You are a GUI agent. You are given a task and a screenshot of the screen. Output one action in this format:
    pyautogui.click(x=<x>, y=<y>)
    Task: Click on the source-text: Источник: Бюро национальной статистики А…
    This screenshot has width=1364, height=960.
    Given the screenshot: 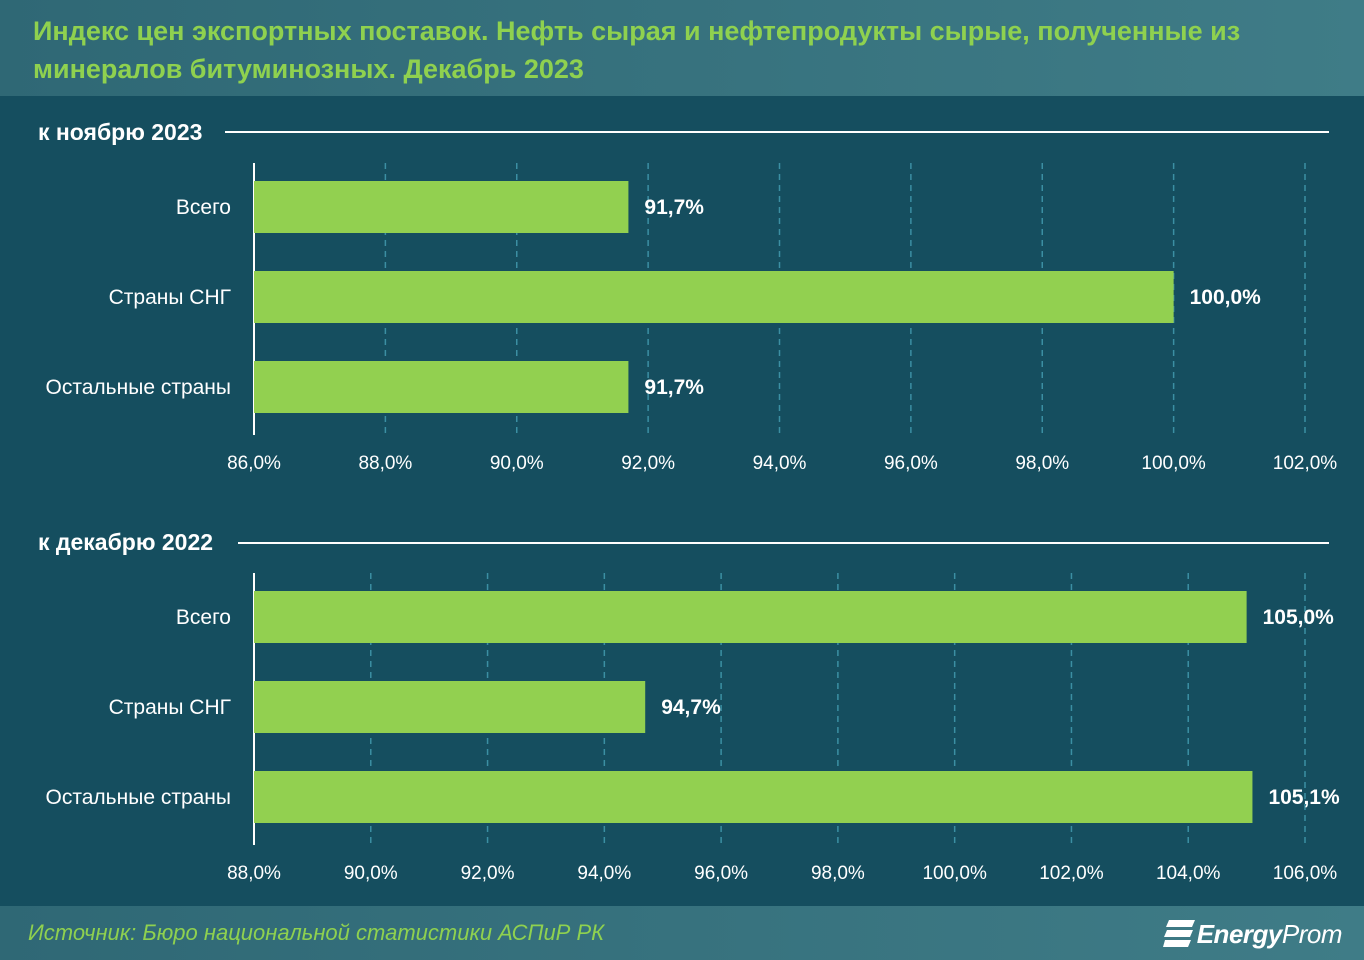 What is the action you would take?
    pyautogui.click(x=316, y=932)
    